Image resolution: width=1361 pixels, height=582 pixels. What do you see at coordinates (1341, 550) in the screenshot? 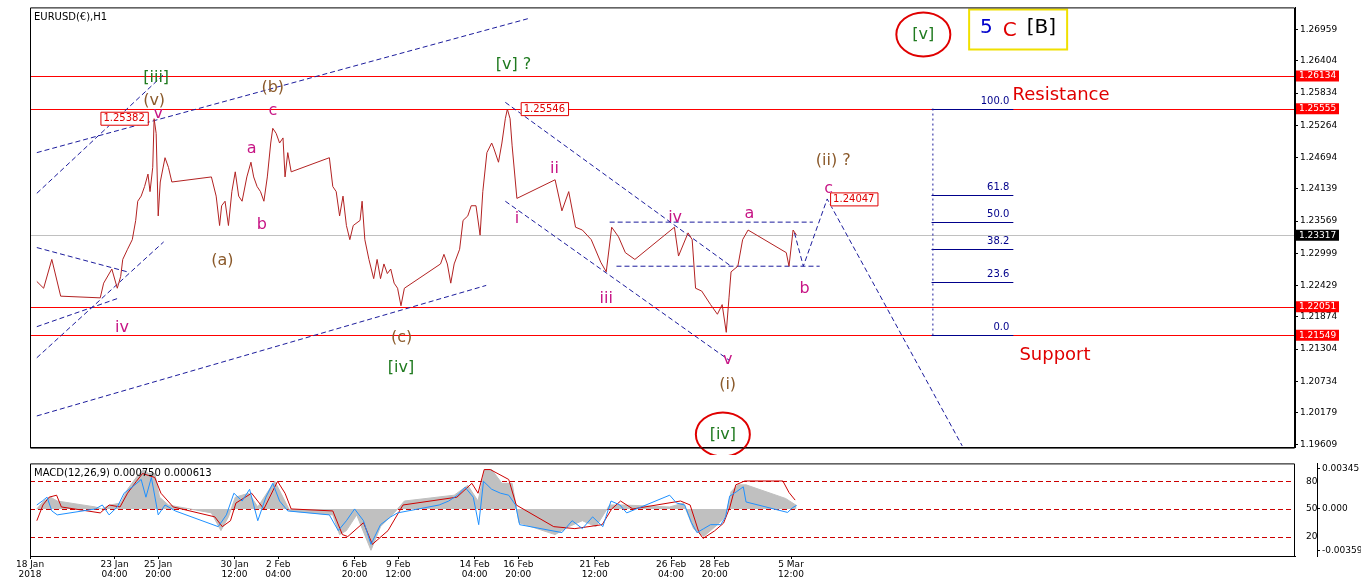
I see `y-tick-label: -0.00359` at bounding box center [1341, 550].